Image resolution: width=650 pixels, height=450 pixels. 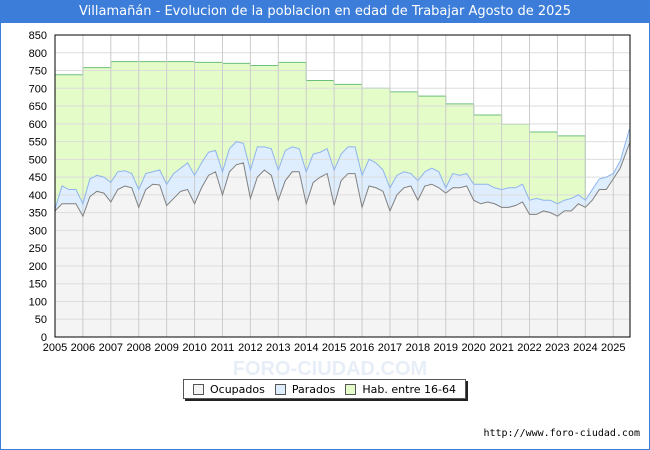 I want to click on x-tick-label: 2008, so click(x=138, y=348).